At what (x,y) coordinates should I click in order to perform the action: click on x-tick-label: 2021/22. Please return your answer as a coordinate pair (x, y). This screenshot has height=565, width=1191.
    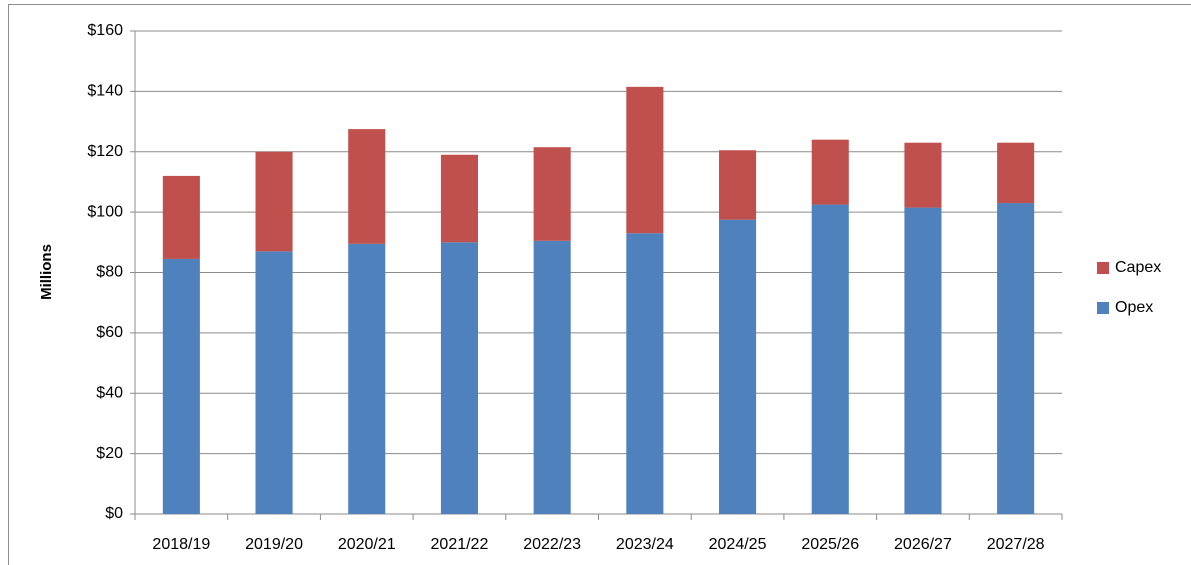
    Looking at the image, I should click on (460, 544).